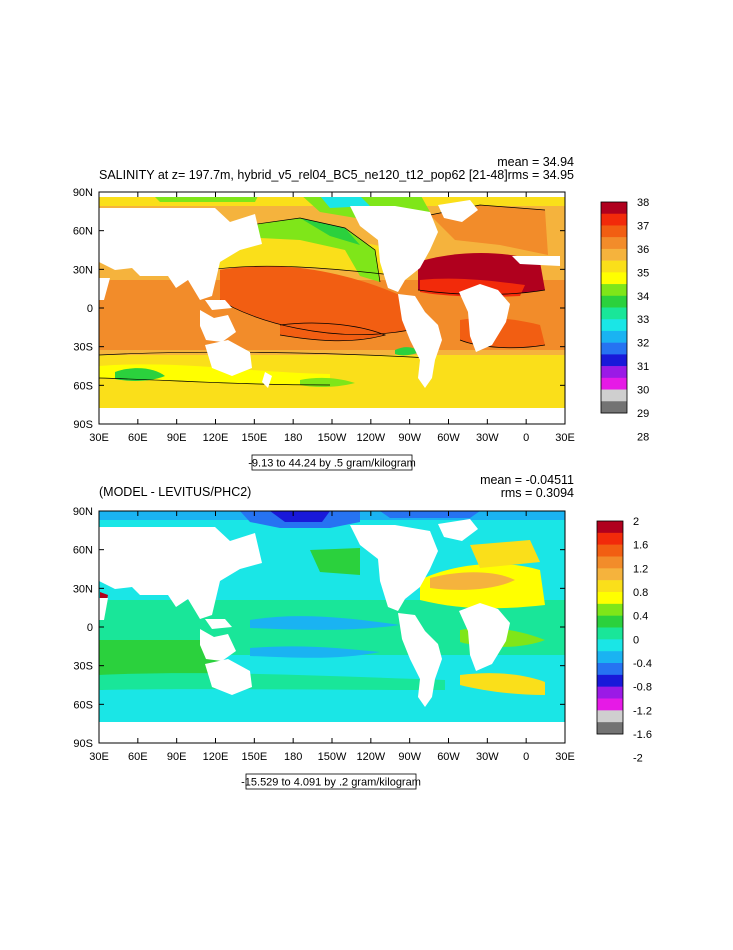  What do you see at coordinates (643, 273) in the screenshot?
I see `colorbar-label: 35` at bounding box center [643, 273].